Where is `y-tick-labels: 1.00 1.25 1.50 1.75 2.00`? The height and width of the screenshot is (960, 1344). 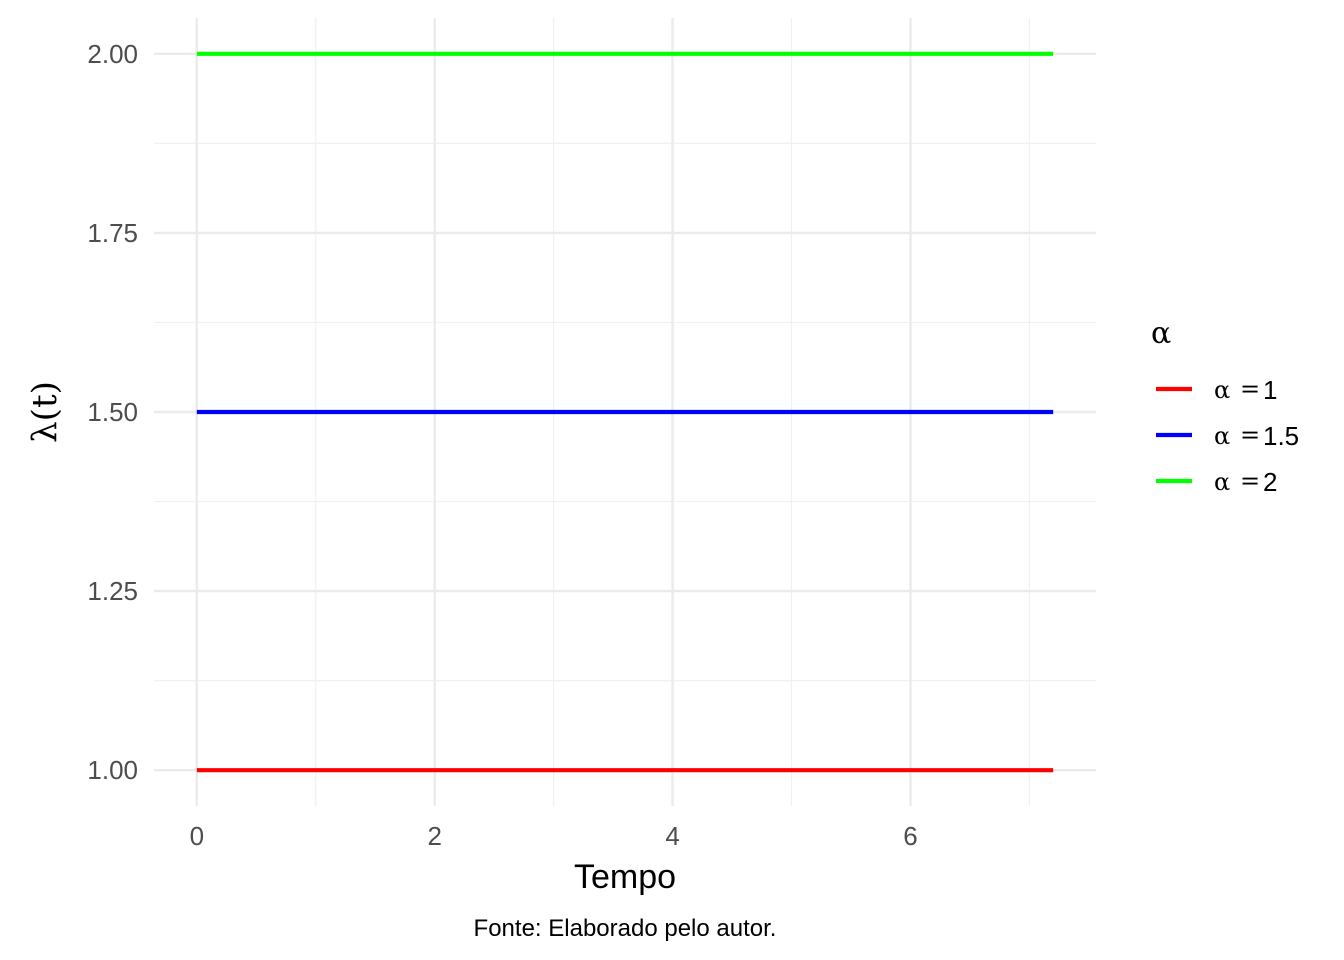
y-tick-labels: 1.00 1.25 1.50 1.75 2.00 is located at coordinates (112, 412).